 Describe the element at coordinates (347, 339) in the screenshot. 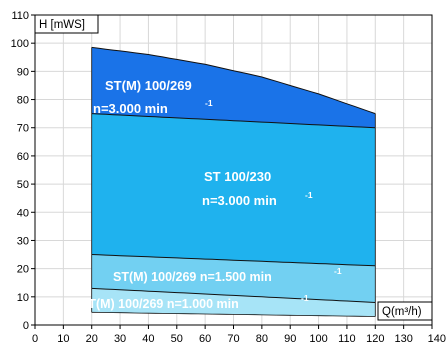

I see `x-tick-label: 110` at that location.